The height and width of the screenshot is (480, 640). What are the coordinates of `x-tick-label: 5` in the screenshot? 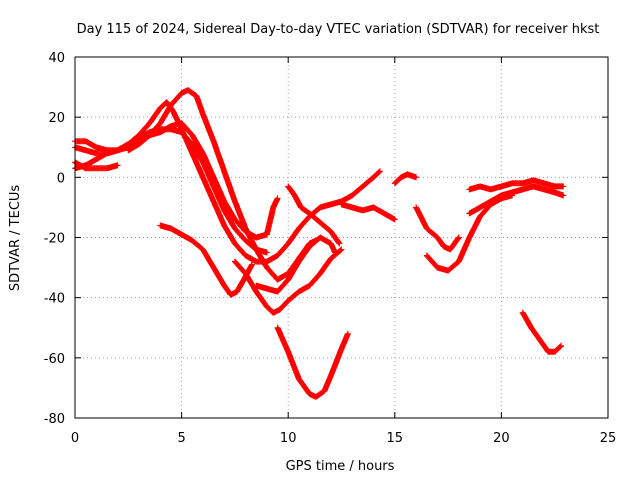 It's located at (181, 438).